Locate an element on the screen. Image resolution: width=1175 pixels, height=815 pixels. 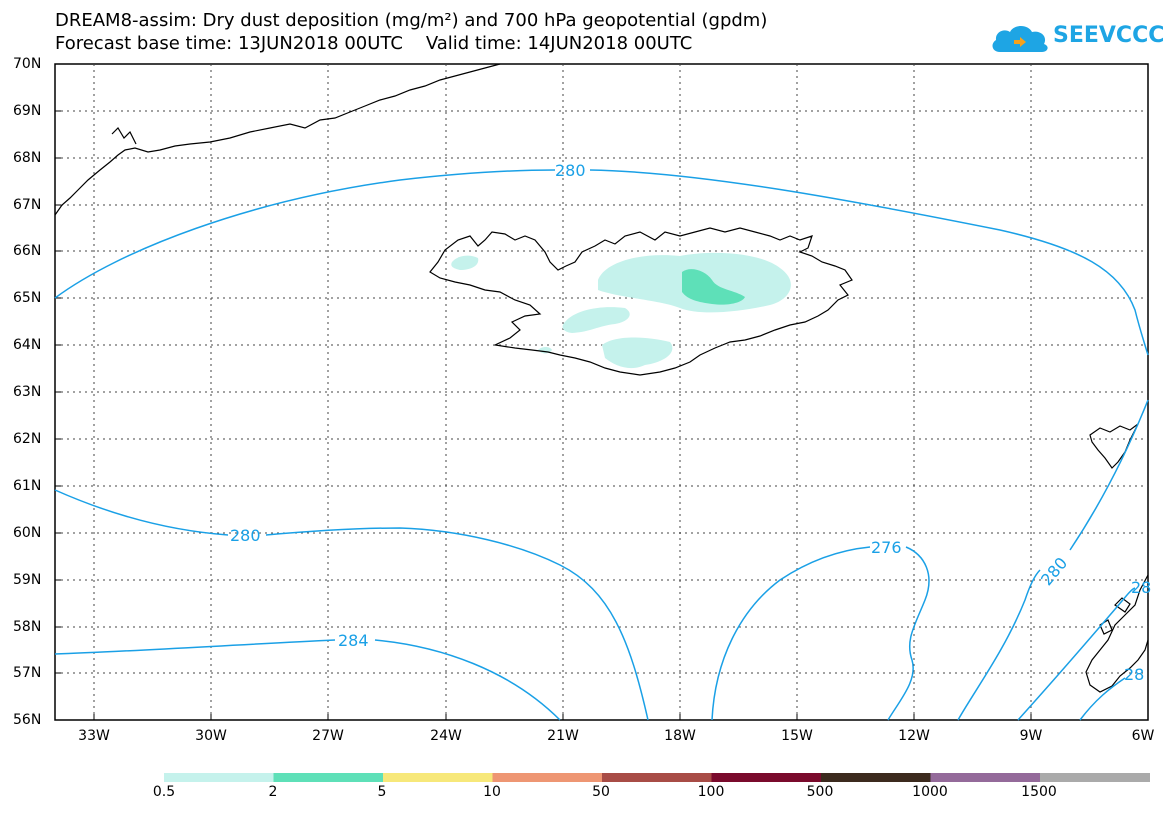
greenland-inlet is located at coordinates (124, 136).